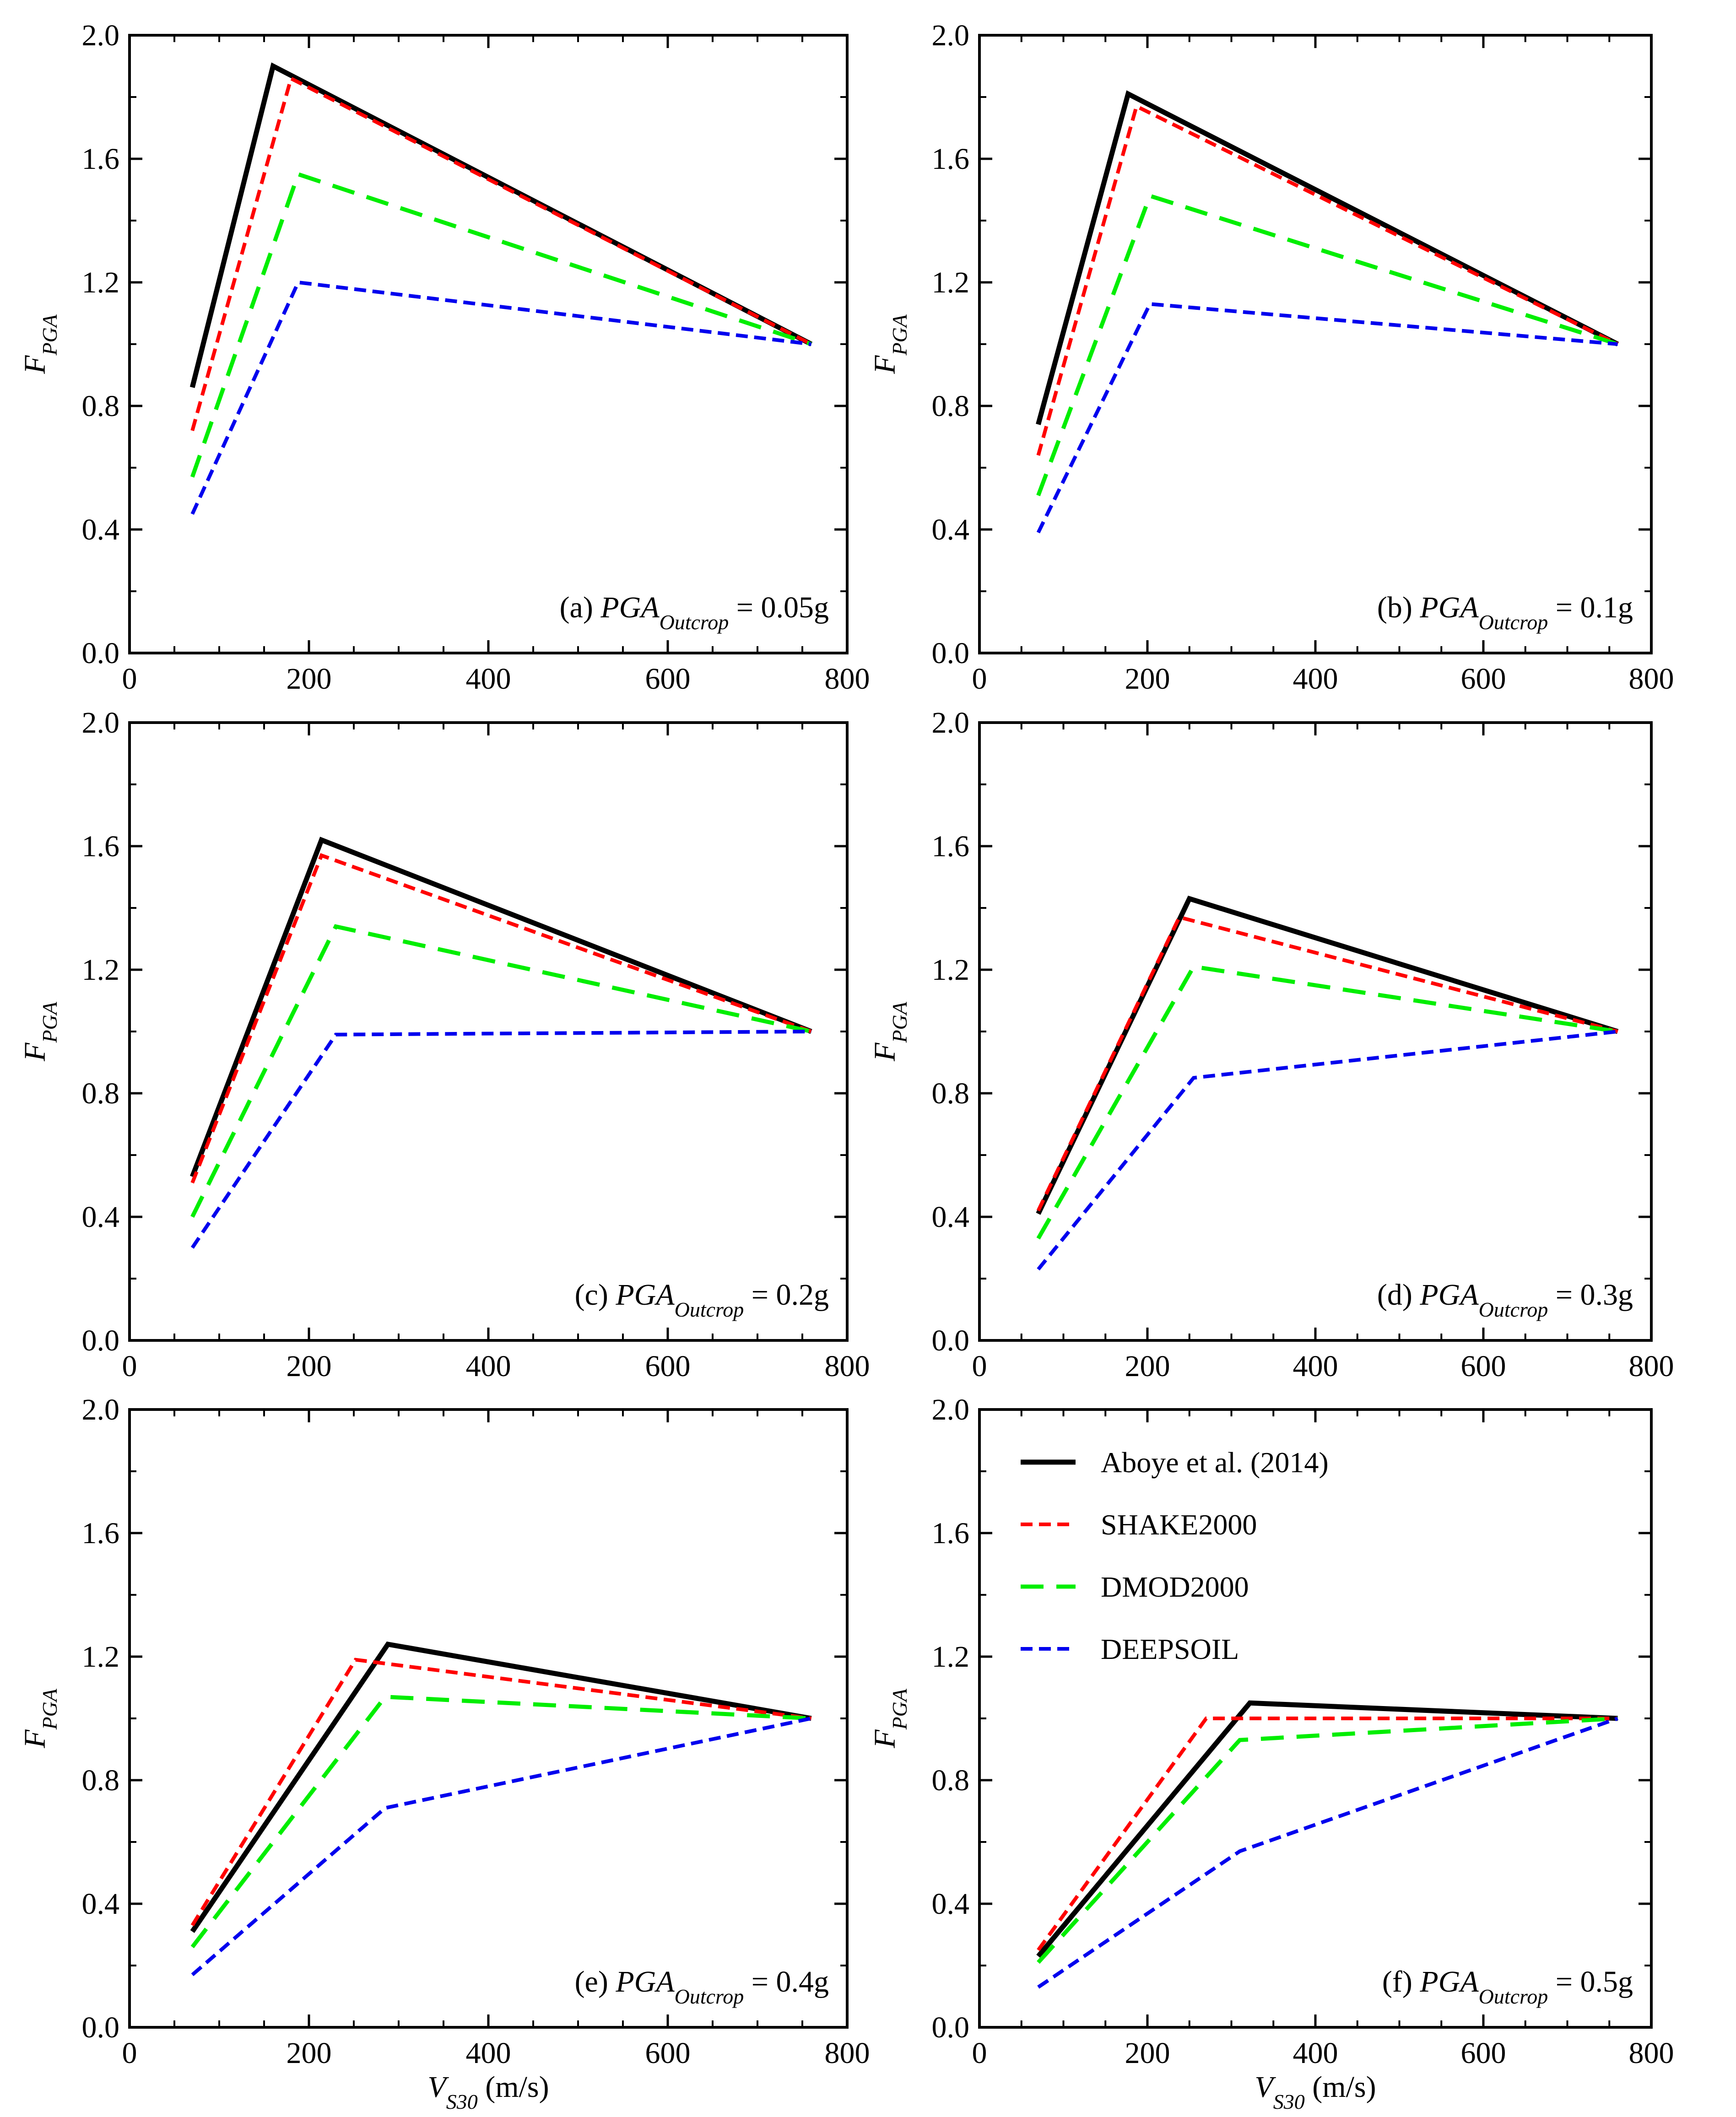  I want to click on panel-annotation: (d) PGAOutcrop = 0.3g, so click(1505, 1299).